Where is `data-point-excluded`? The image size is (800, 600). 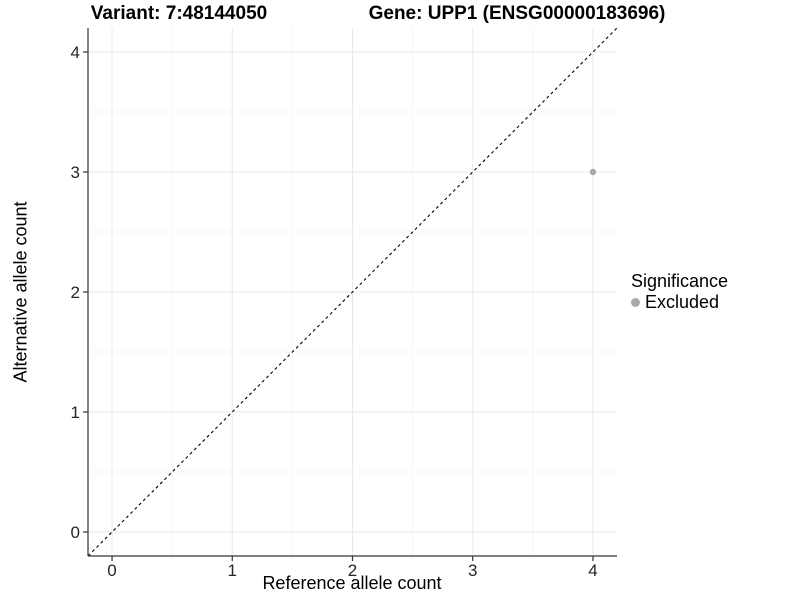 data-point-excluded is located at coordinates (593, 172).